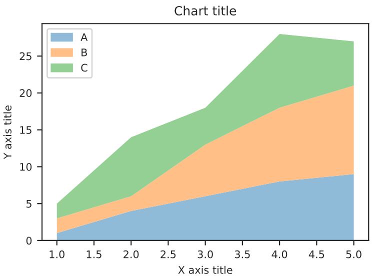  Describe the element at coordinates (84, 52) in the screenshot. I see `legend-label: B` at that location.